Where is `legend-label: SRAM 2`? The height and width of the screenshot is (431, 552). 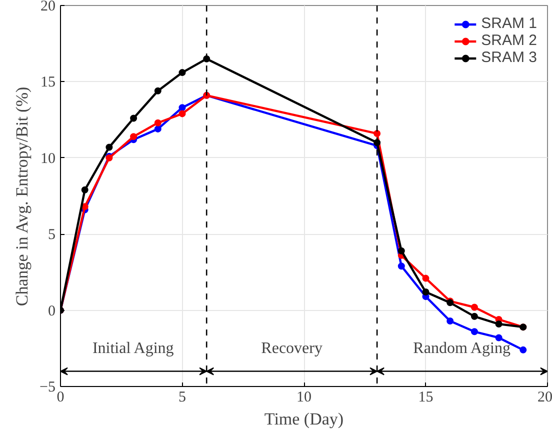
legend-label: SRAM 2 is located at coordinates (509, 40).